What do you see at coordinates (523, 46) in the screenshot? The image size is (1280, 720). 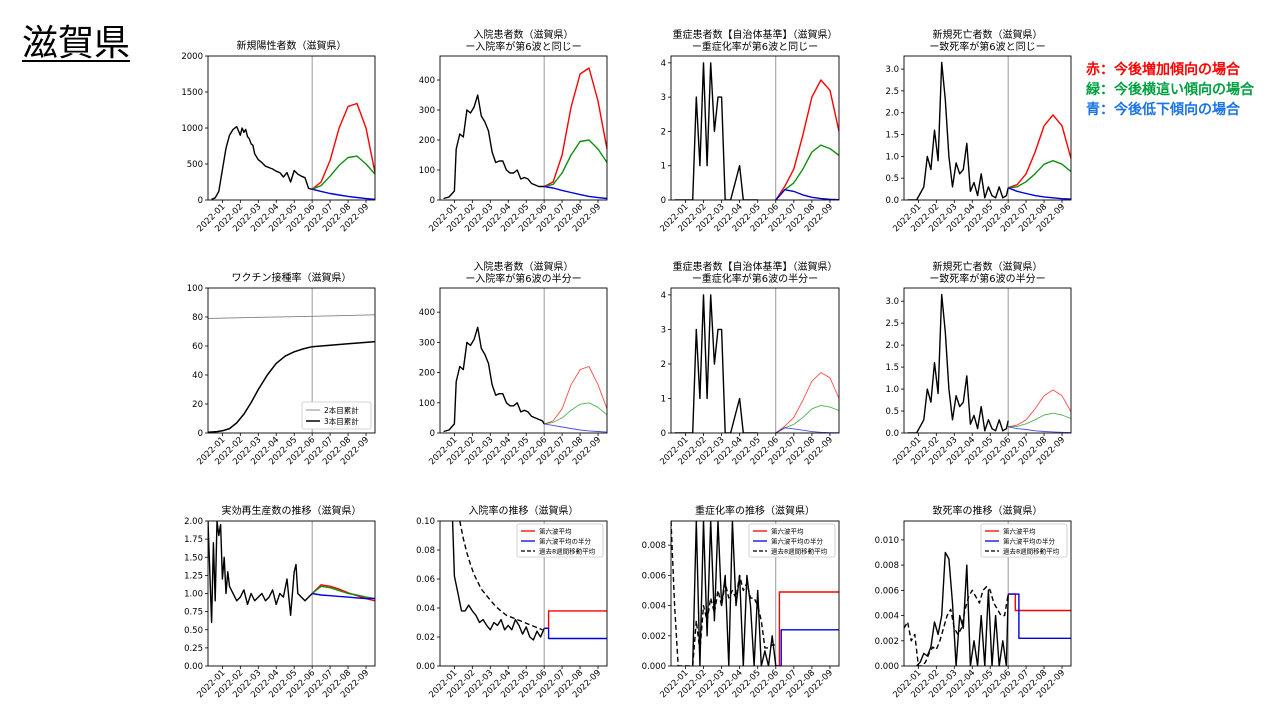 I see `chart-subtitle: ー入院率が第6波と同じー` at bounding box center [523, 46].